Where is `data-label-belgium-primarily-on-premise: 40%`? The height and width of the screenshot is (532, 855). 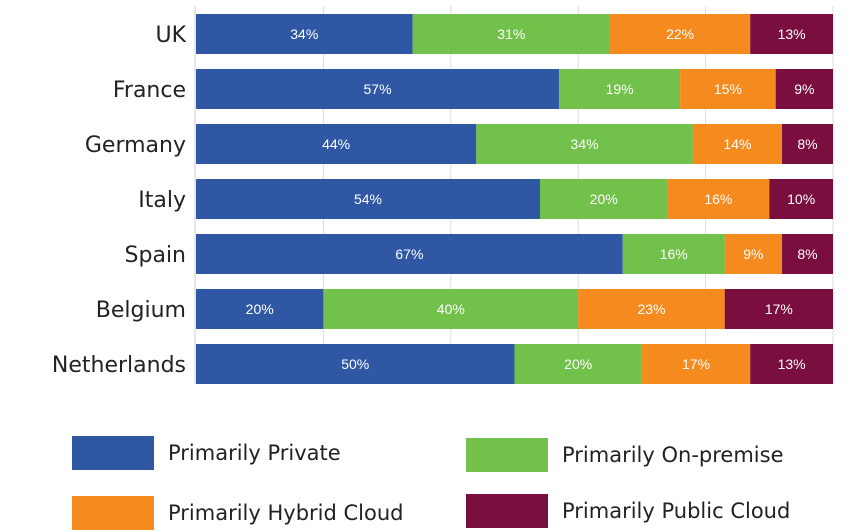 data-label-belgium-primarily-on-premise: 40% is located at coordinates (451, 309).